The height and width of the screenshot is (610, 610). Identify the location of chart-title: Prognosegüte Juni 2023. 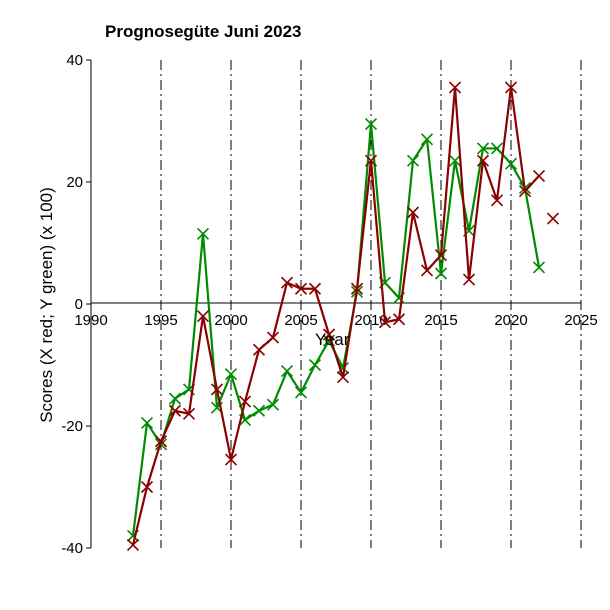
(203, 31).